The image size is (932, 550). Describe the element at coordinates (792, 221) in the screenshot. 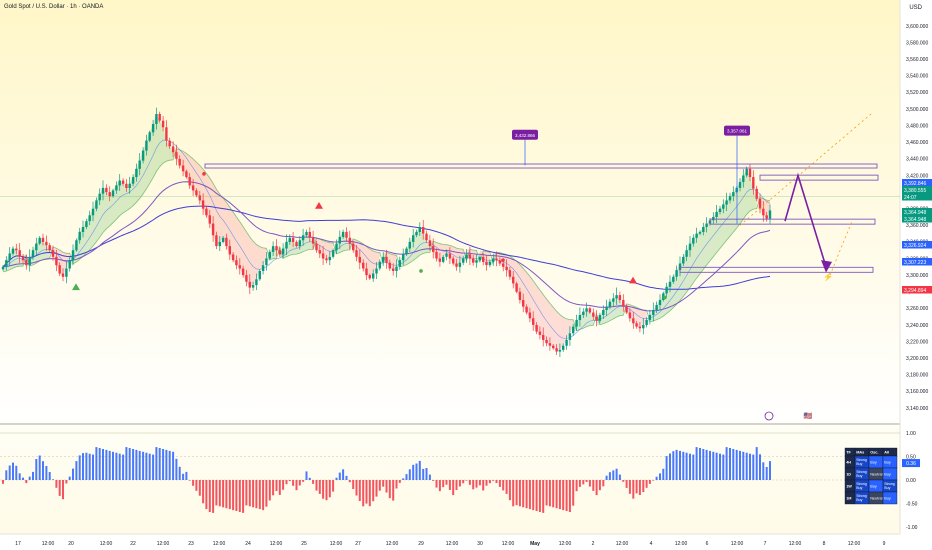

I see `support-zone` at that location.